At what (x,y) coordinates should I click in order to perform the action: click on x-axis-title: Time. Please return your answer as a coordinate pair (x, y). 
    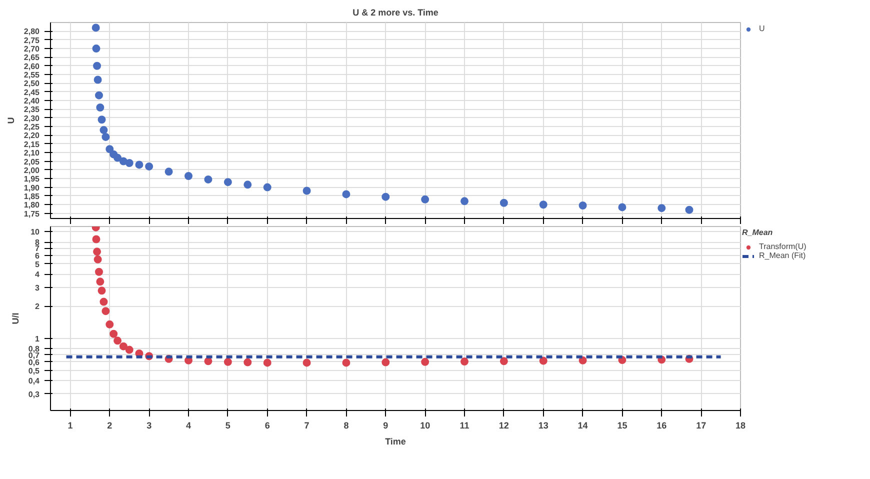
    Looking at the image, I should click on (395, 441).